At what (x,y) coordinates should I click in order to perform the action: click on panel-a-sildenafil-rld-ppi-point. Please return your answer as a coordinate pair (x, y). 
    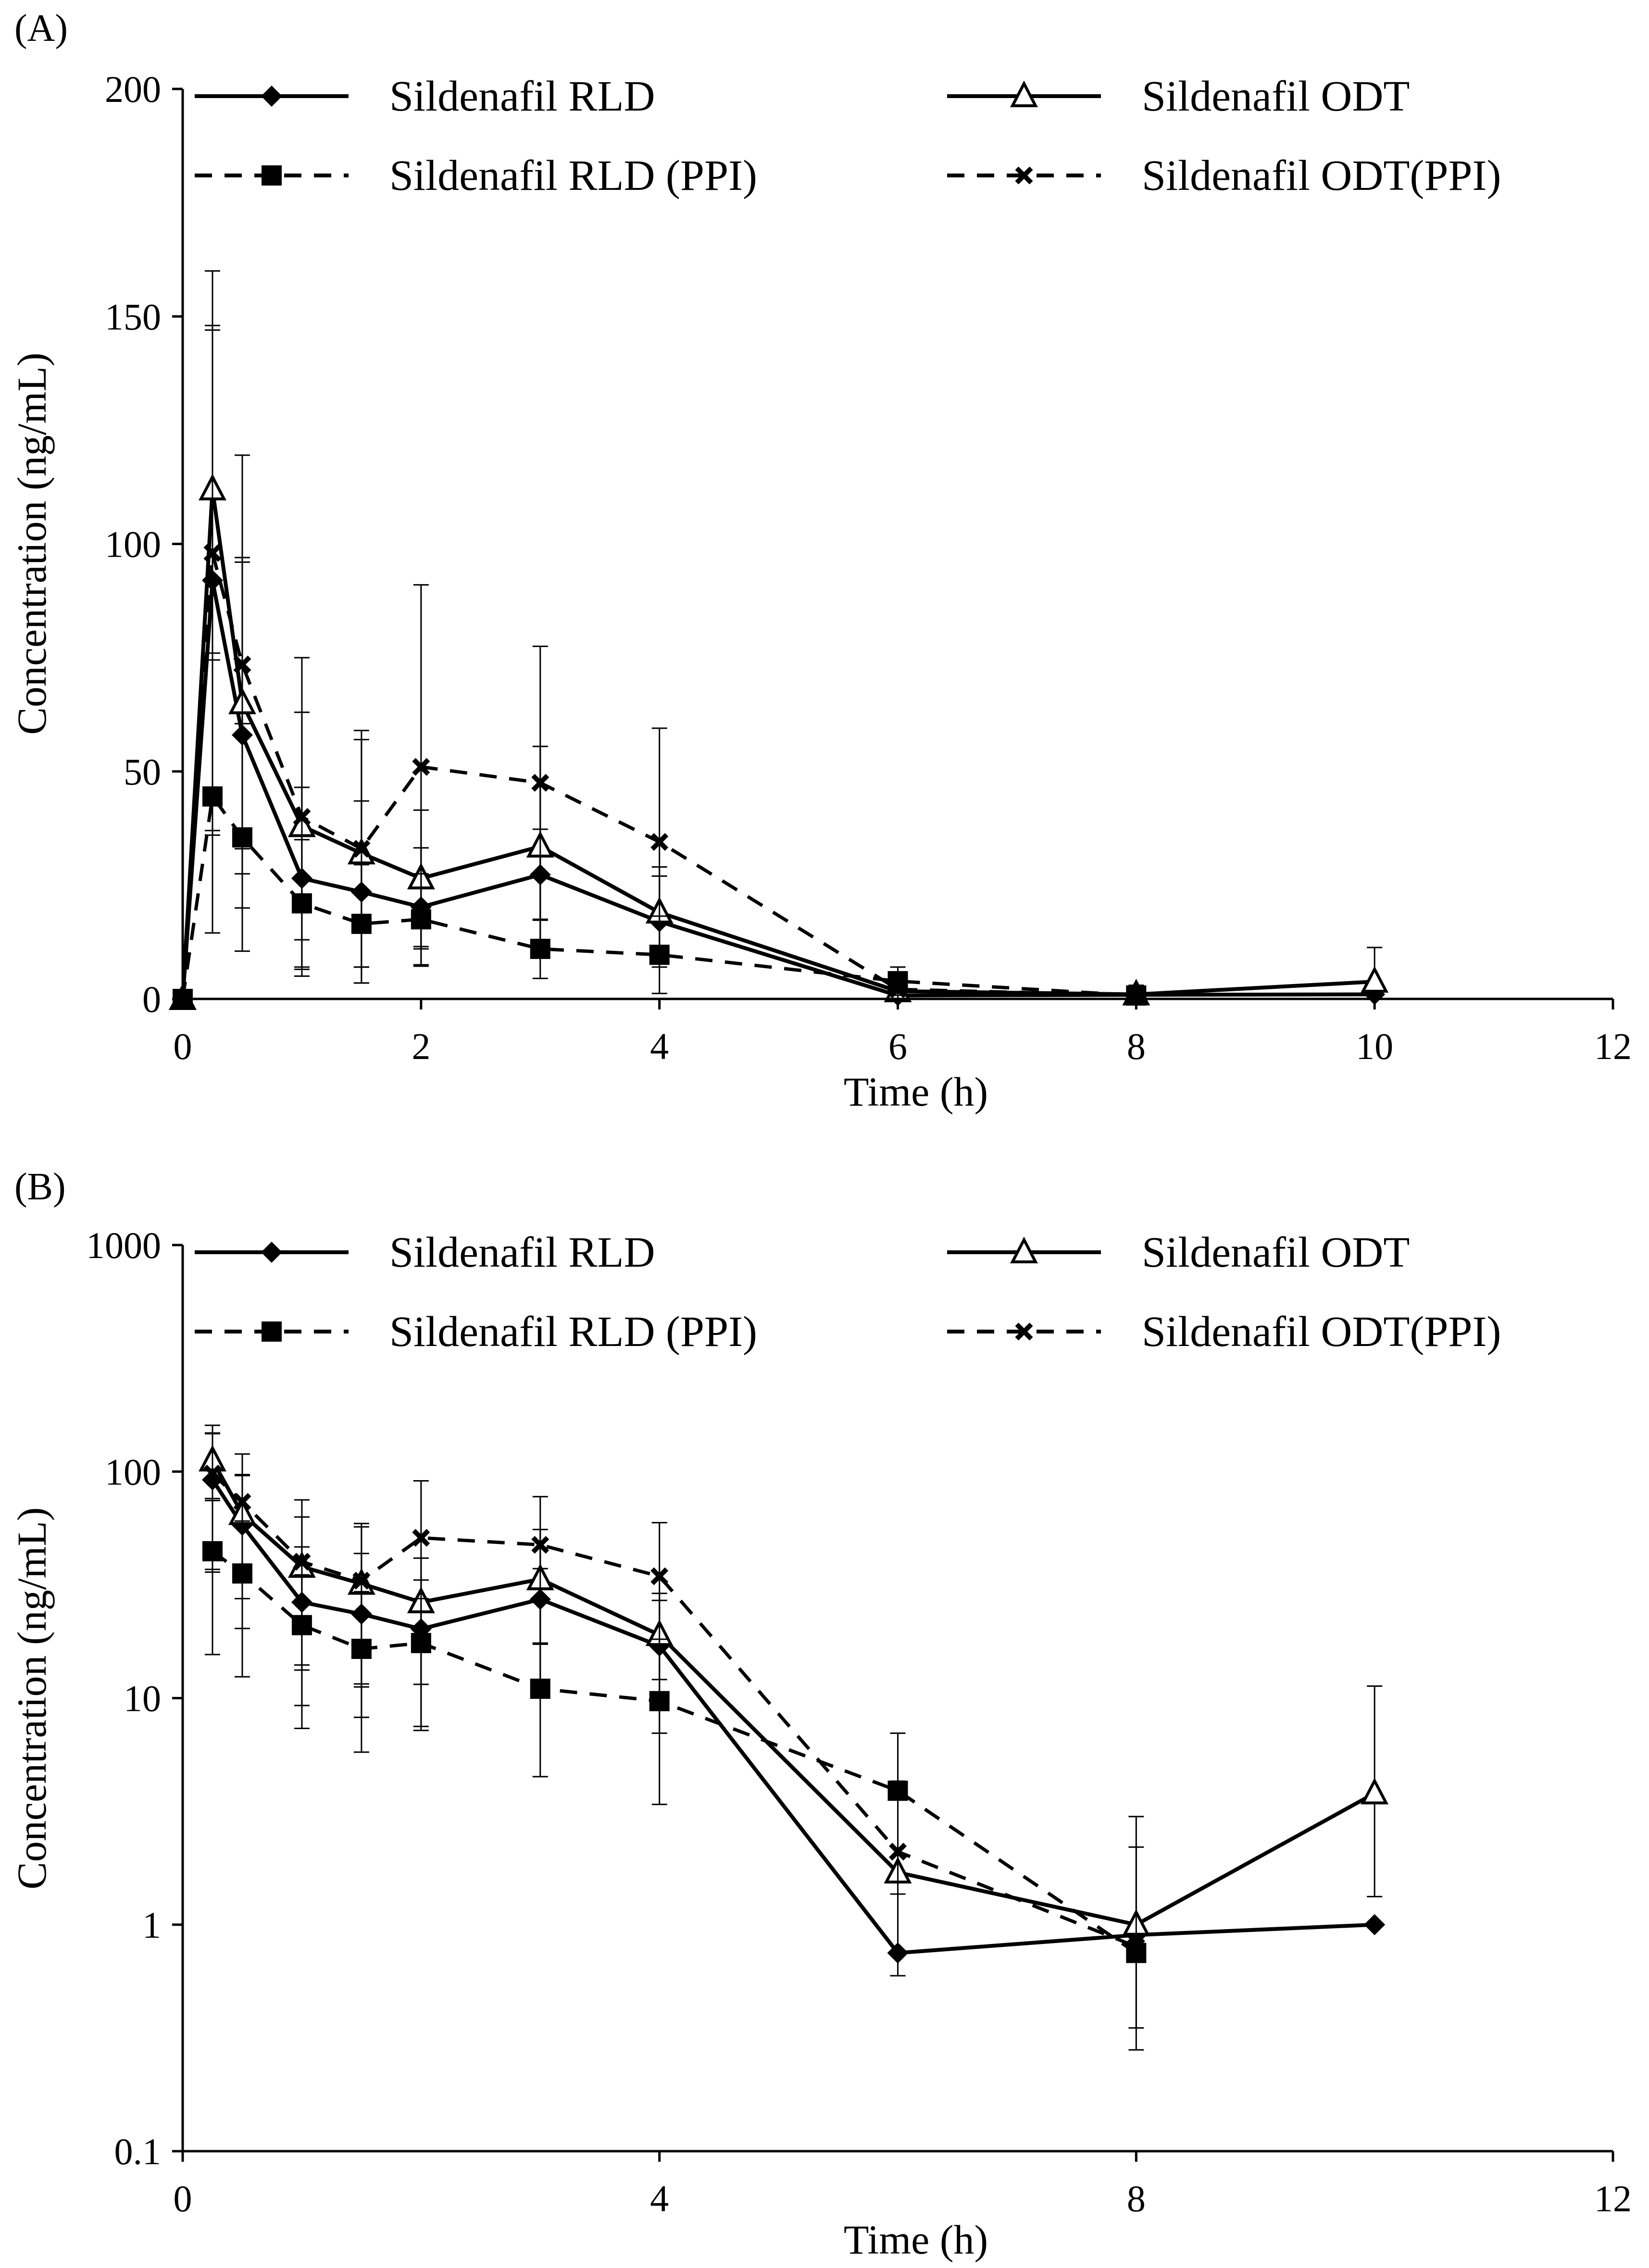
    Looking at the image, I should click on (540, 948).